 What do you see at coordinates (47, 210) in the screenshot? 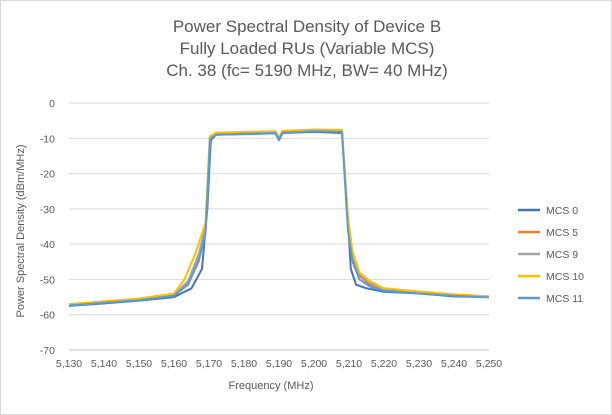
I see `y-tick-label: -30` at bounding box center [47, 210].